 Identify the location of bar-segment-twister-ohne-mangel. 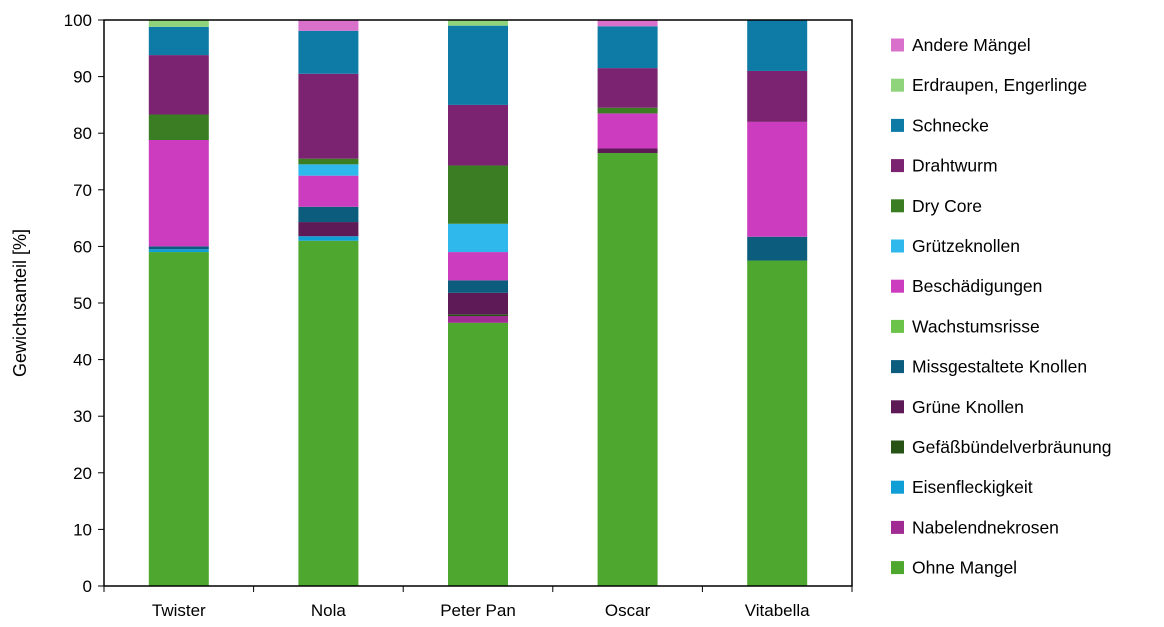
(178, 419).